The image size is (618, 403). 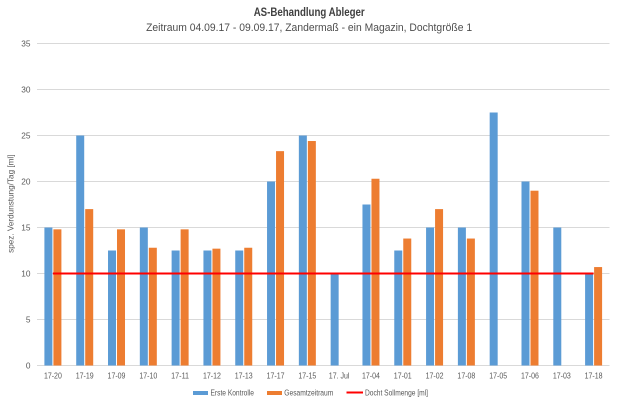 What do you see at coordinates (339, 376) in the screenshot?
I see `svg-text: 17. Jul` at bounding box center [339, 376].